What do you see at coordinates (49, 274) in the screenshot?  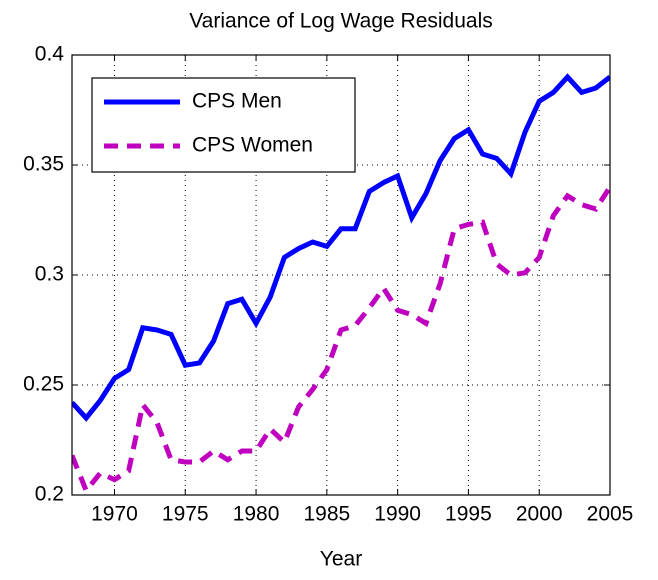 I see `y-tick-label: 0.3` at bounding box center [49, 274].